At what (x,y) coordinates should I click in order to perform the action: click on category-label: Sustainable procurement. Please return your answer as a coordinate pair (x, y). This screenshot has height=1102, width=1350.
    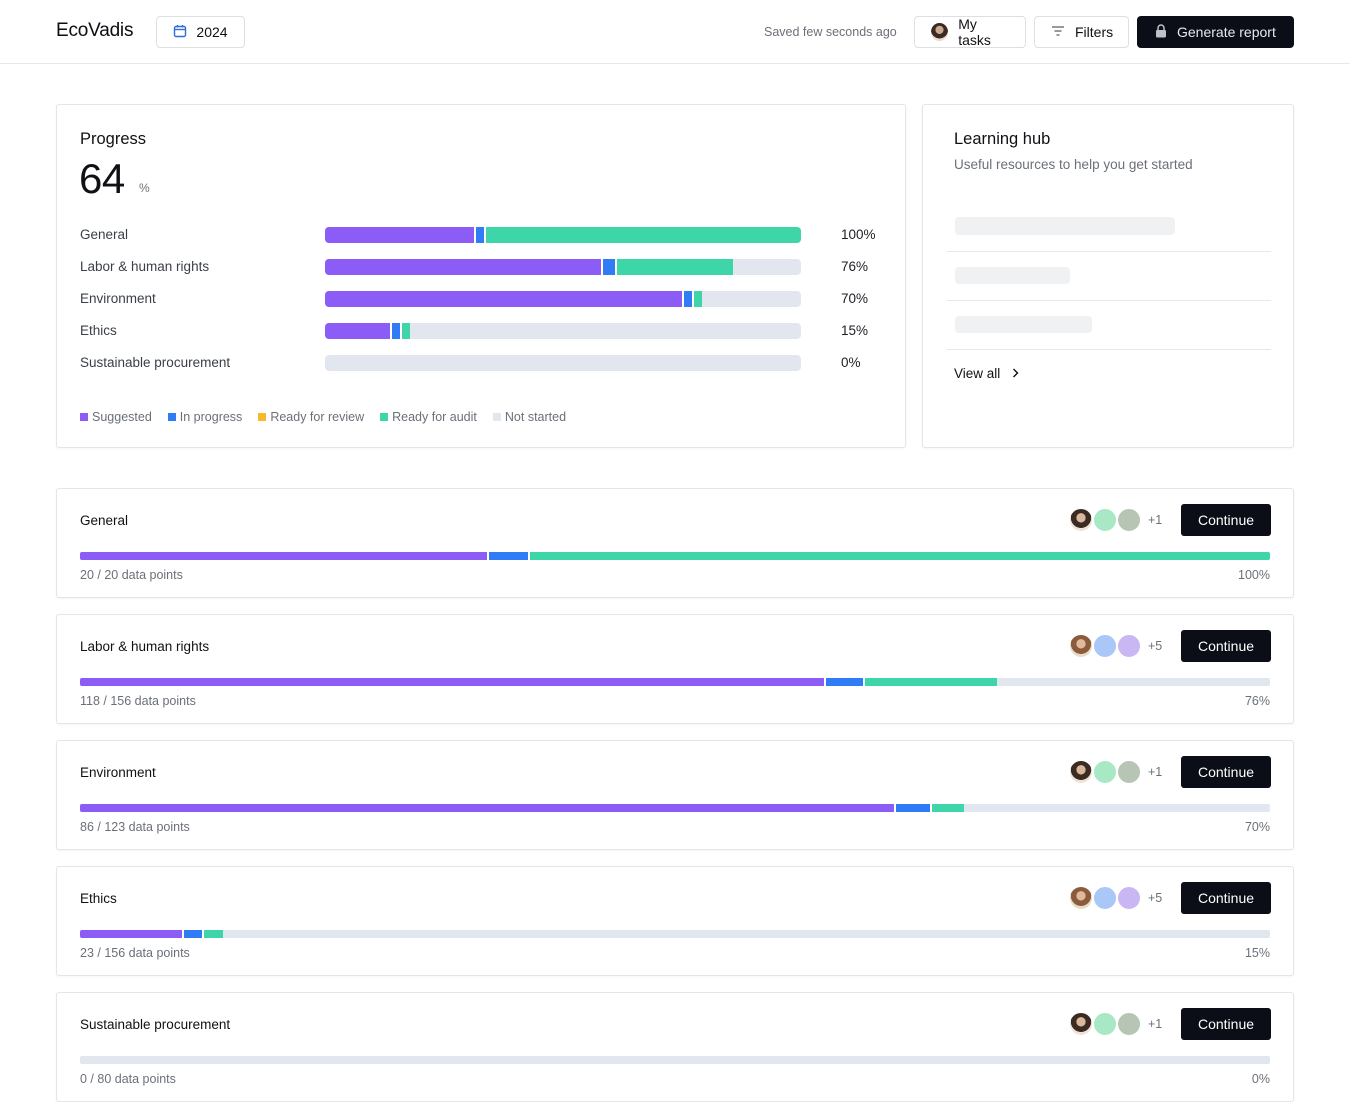
    Looking at the image, I should click on (155, 362).